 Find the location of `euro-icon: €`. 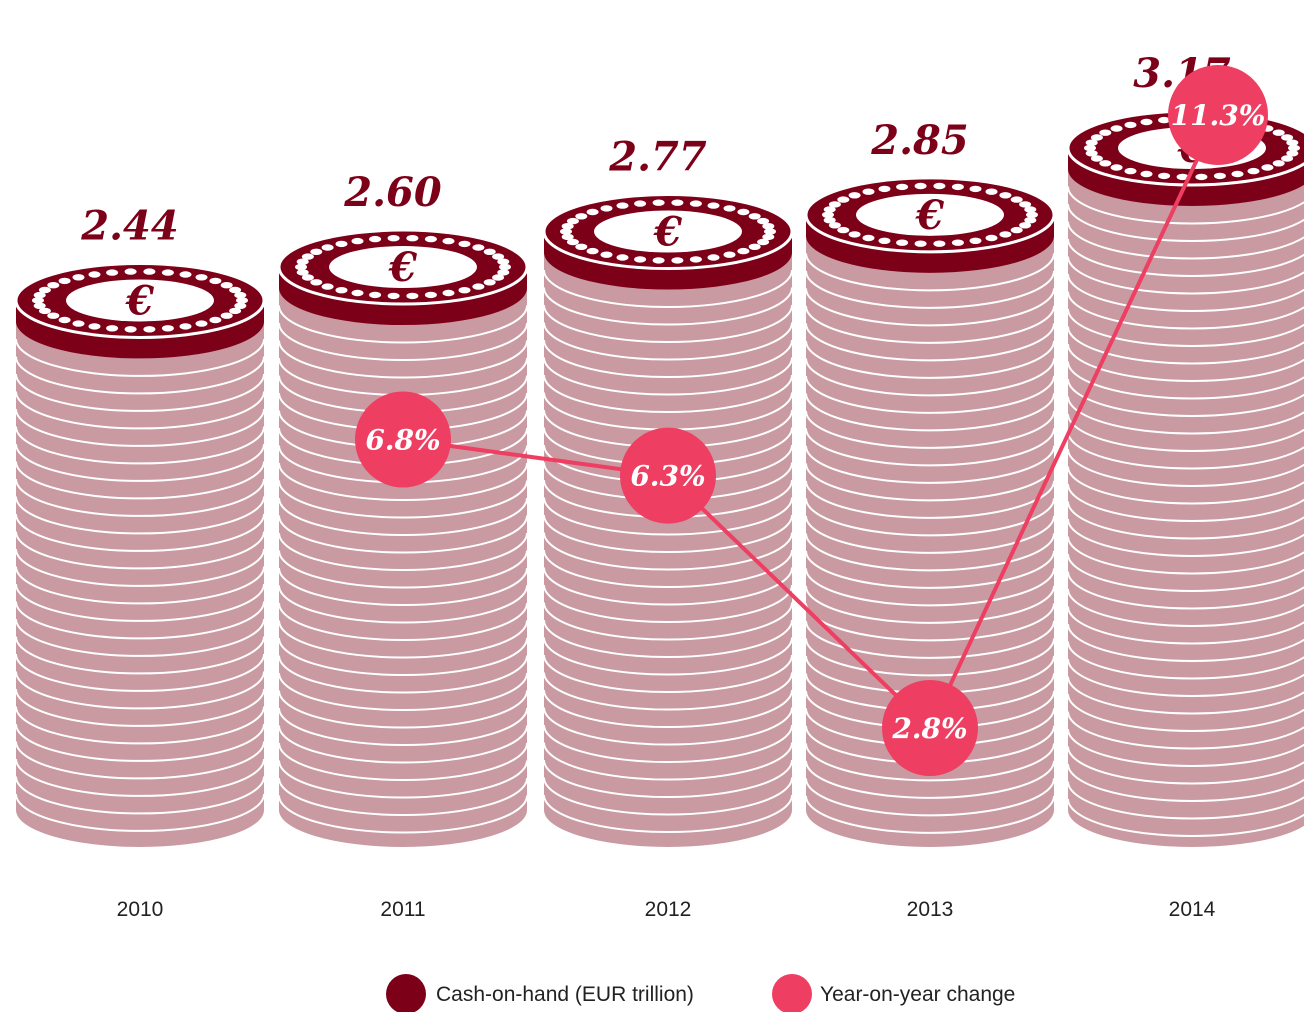

euro-icon: € is located at coordinates (667, 232).